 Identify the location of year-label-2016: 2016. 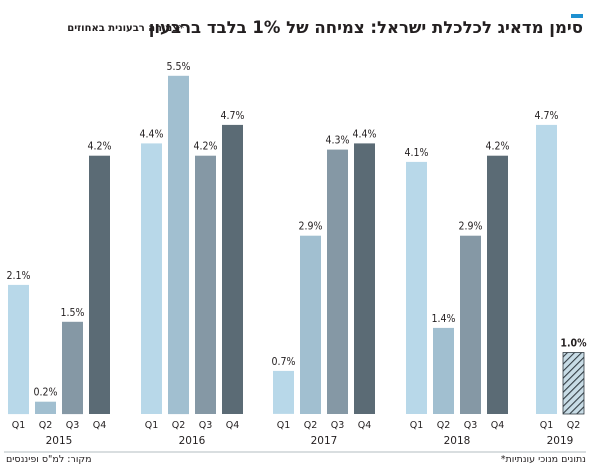
(192, 441).